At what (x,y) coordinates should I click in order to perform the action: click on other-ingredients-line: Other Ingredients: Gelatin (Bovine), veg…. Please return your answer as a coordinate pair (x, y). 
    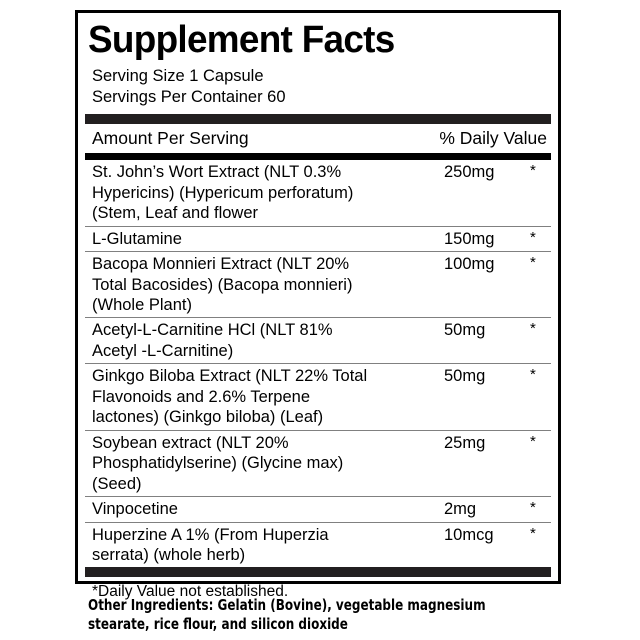
    Looking at the image, I should click on (287, 605).